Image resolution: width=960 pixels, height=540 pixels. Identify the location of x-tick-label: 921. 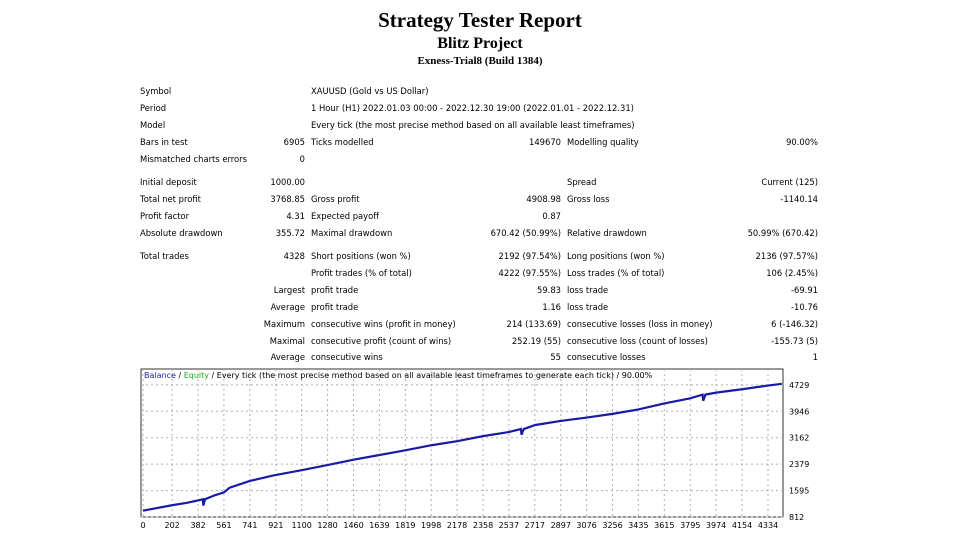
(275, 525).